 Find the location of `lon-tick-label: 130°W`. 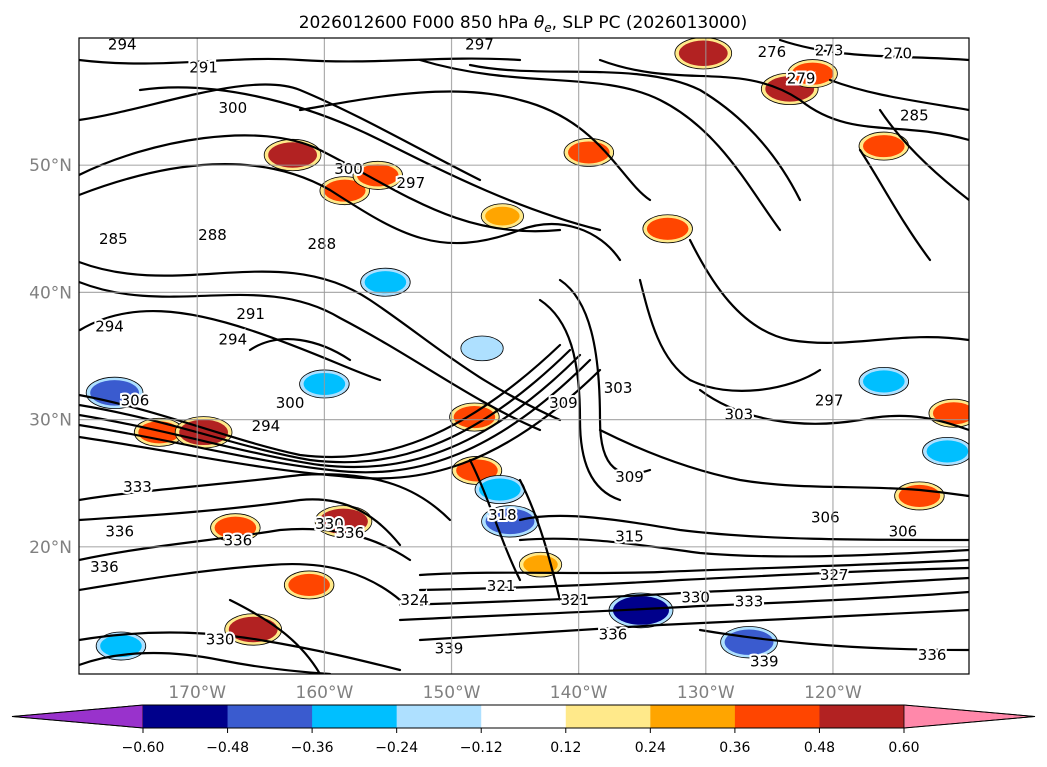

lon-tick-label: 130°W is located at coordinates (706, 693).